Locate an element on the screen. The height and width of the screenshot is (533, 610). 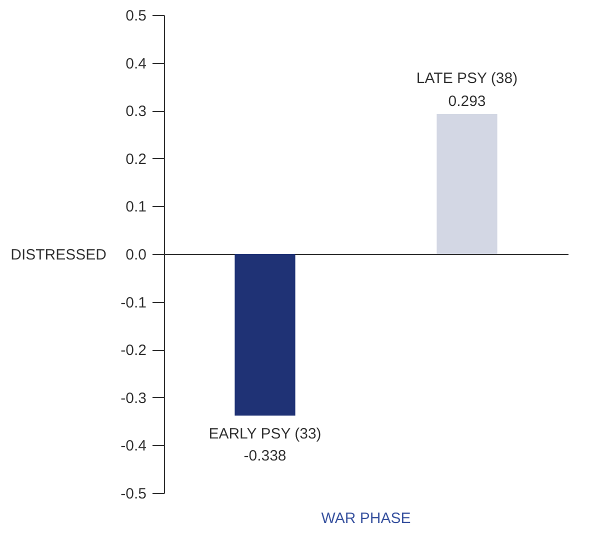
y-tick-label: -0.4 is located at coordinates (133, 446).